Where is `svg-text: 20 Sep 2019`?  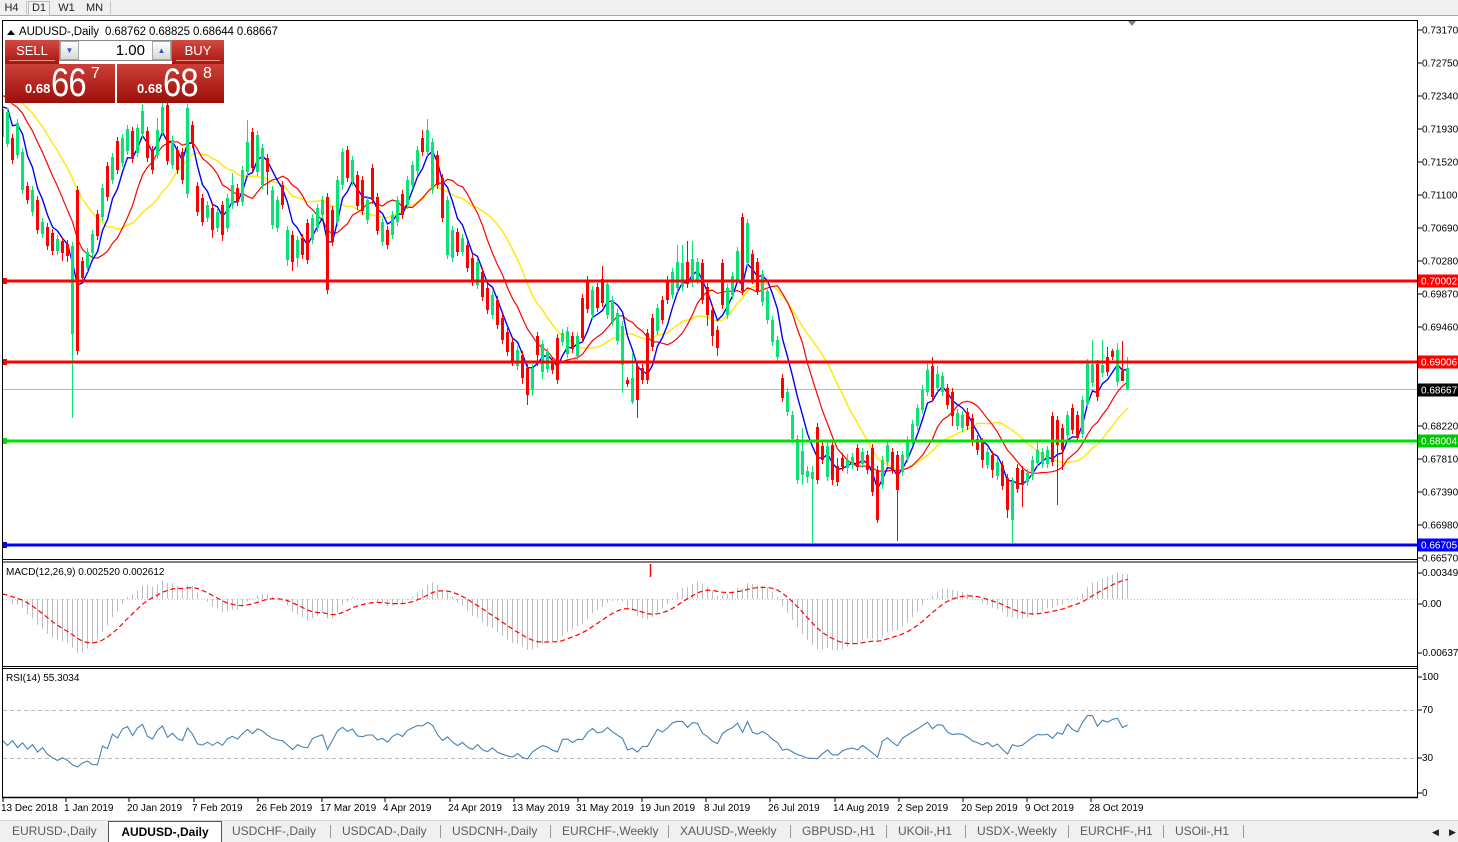
svg-text: 20 Sep 2019 is located at coordinates (989, 808).